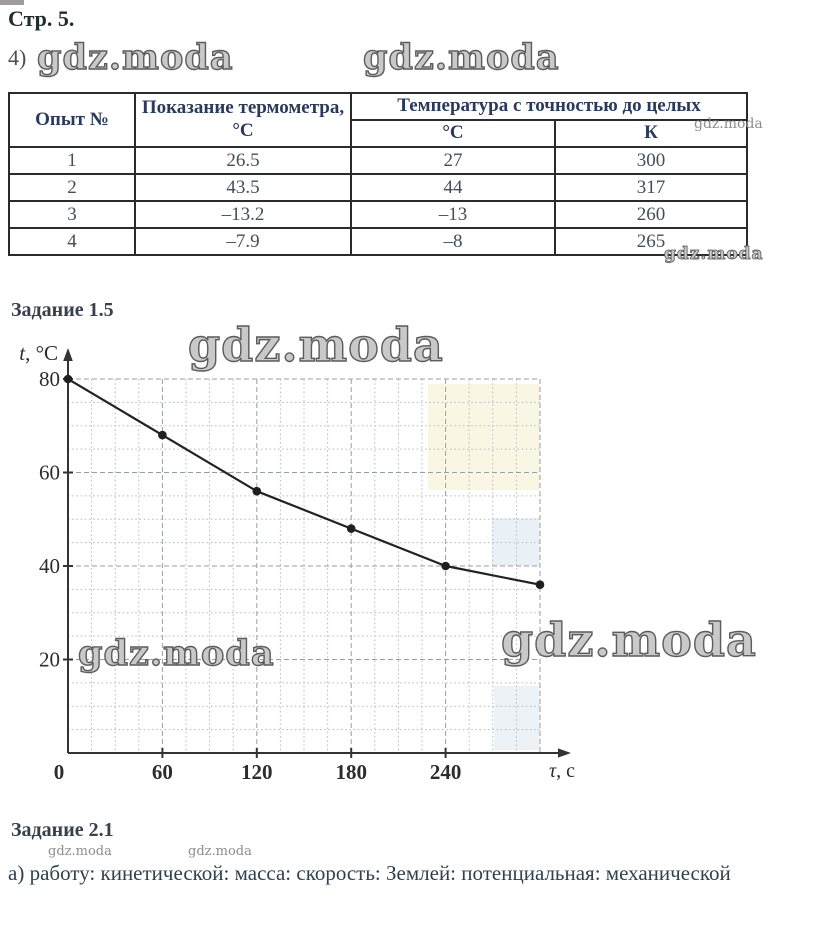 This screenshot has height=942, width=813. What do you see at coordinates (243, 241) in the screenshot?
I see `table-cell: –7.9` at bounding box center [243, 241].